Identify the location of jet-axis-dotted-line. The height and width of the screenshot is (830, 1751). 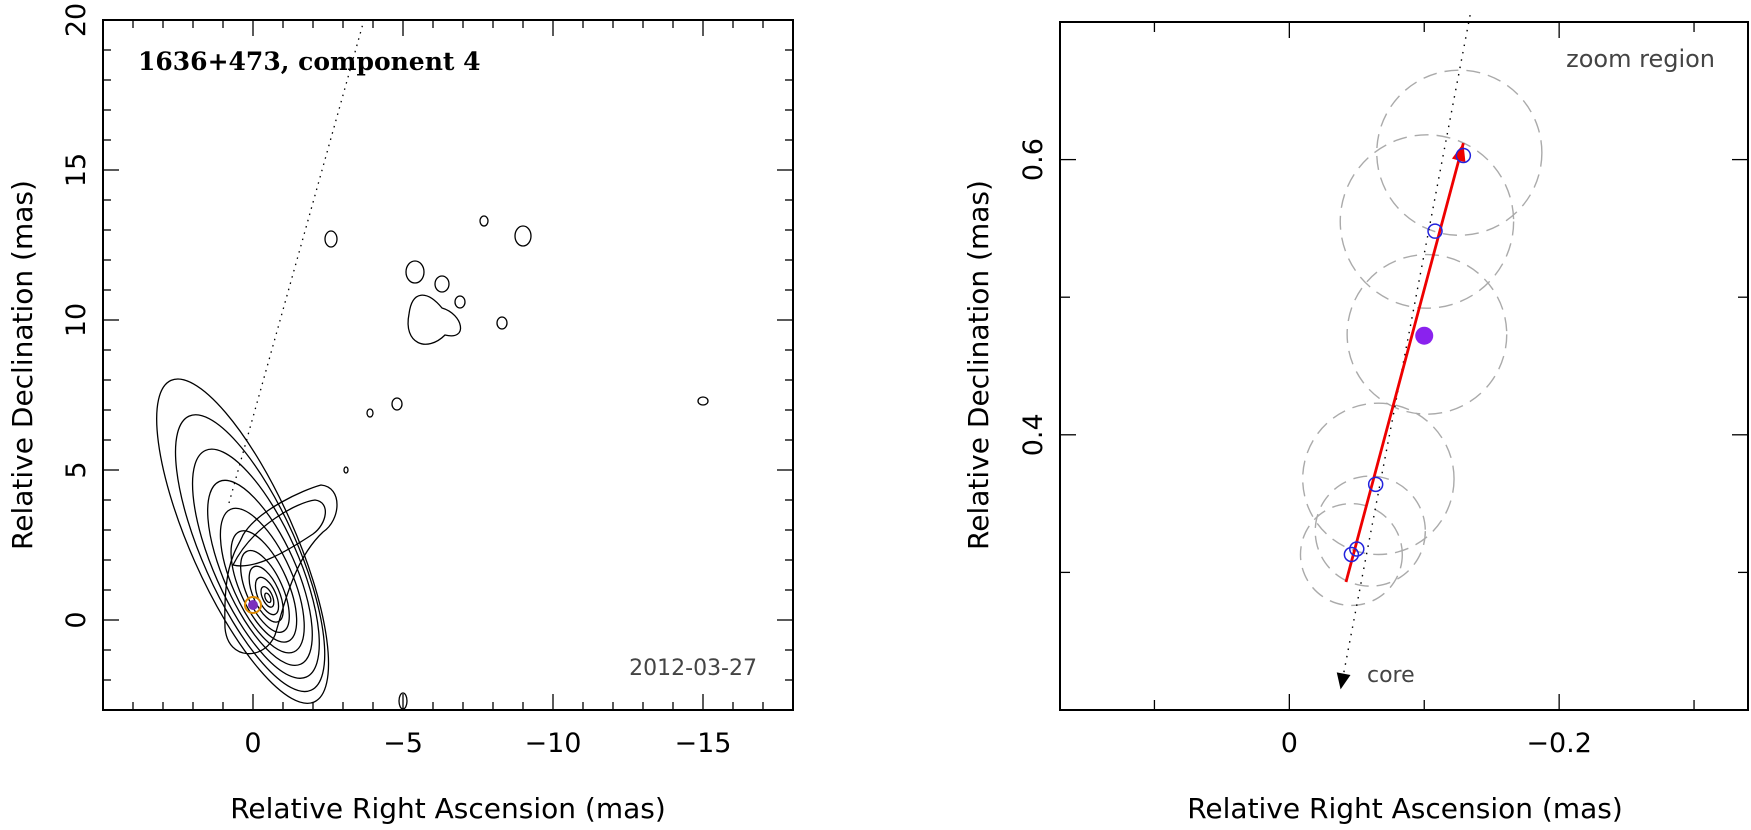
(296, 261).